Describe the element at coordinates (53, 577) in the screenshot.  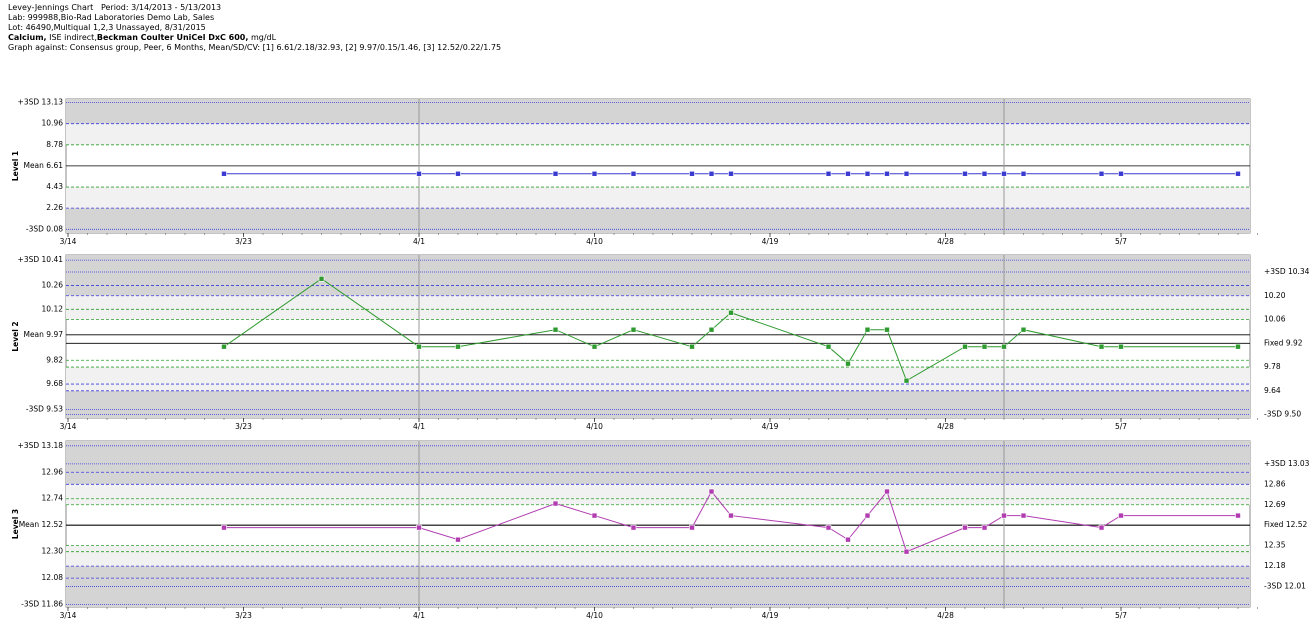
I see `y-tick-label: 12.08` at that location.